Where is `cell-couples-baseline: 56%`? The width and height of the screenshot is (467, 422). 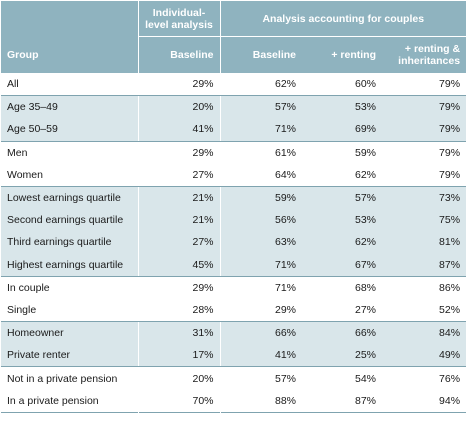 cell-couples-baseline: 56% is located at coordinates (260, 220).